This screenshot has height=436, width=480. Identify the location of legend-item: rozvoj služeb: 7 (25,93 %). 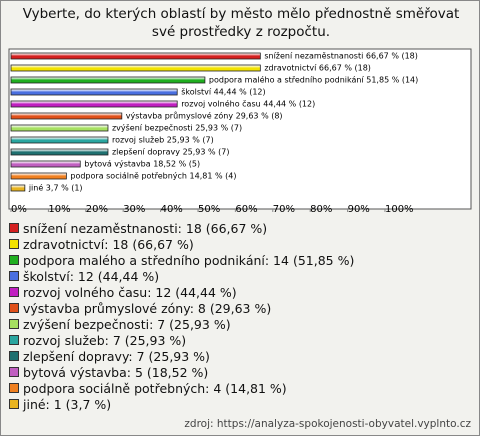
(181, 341).